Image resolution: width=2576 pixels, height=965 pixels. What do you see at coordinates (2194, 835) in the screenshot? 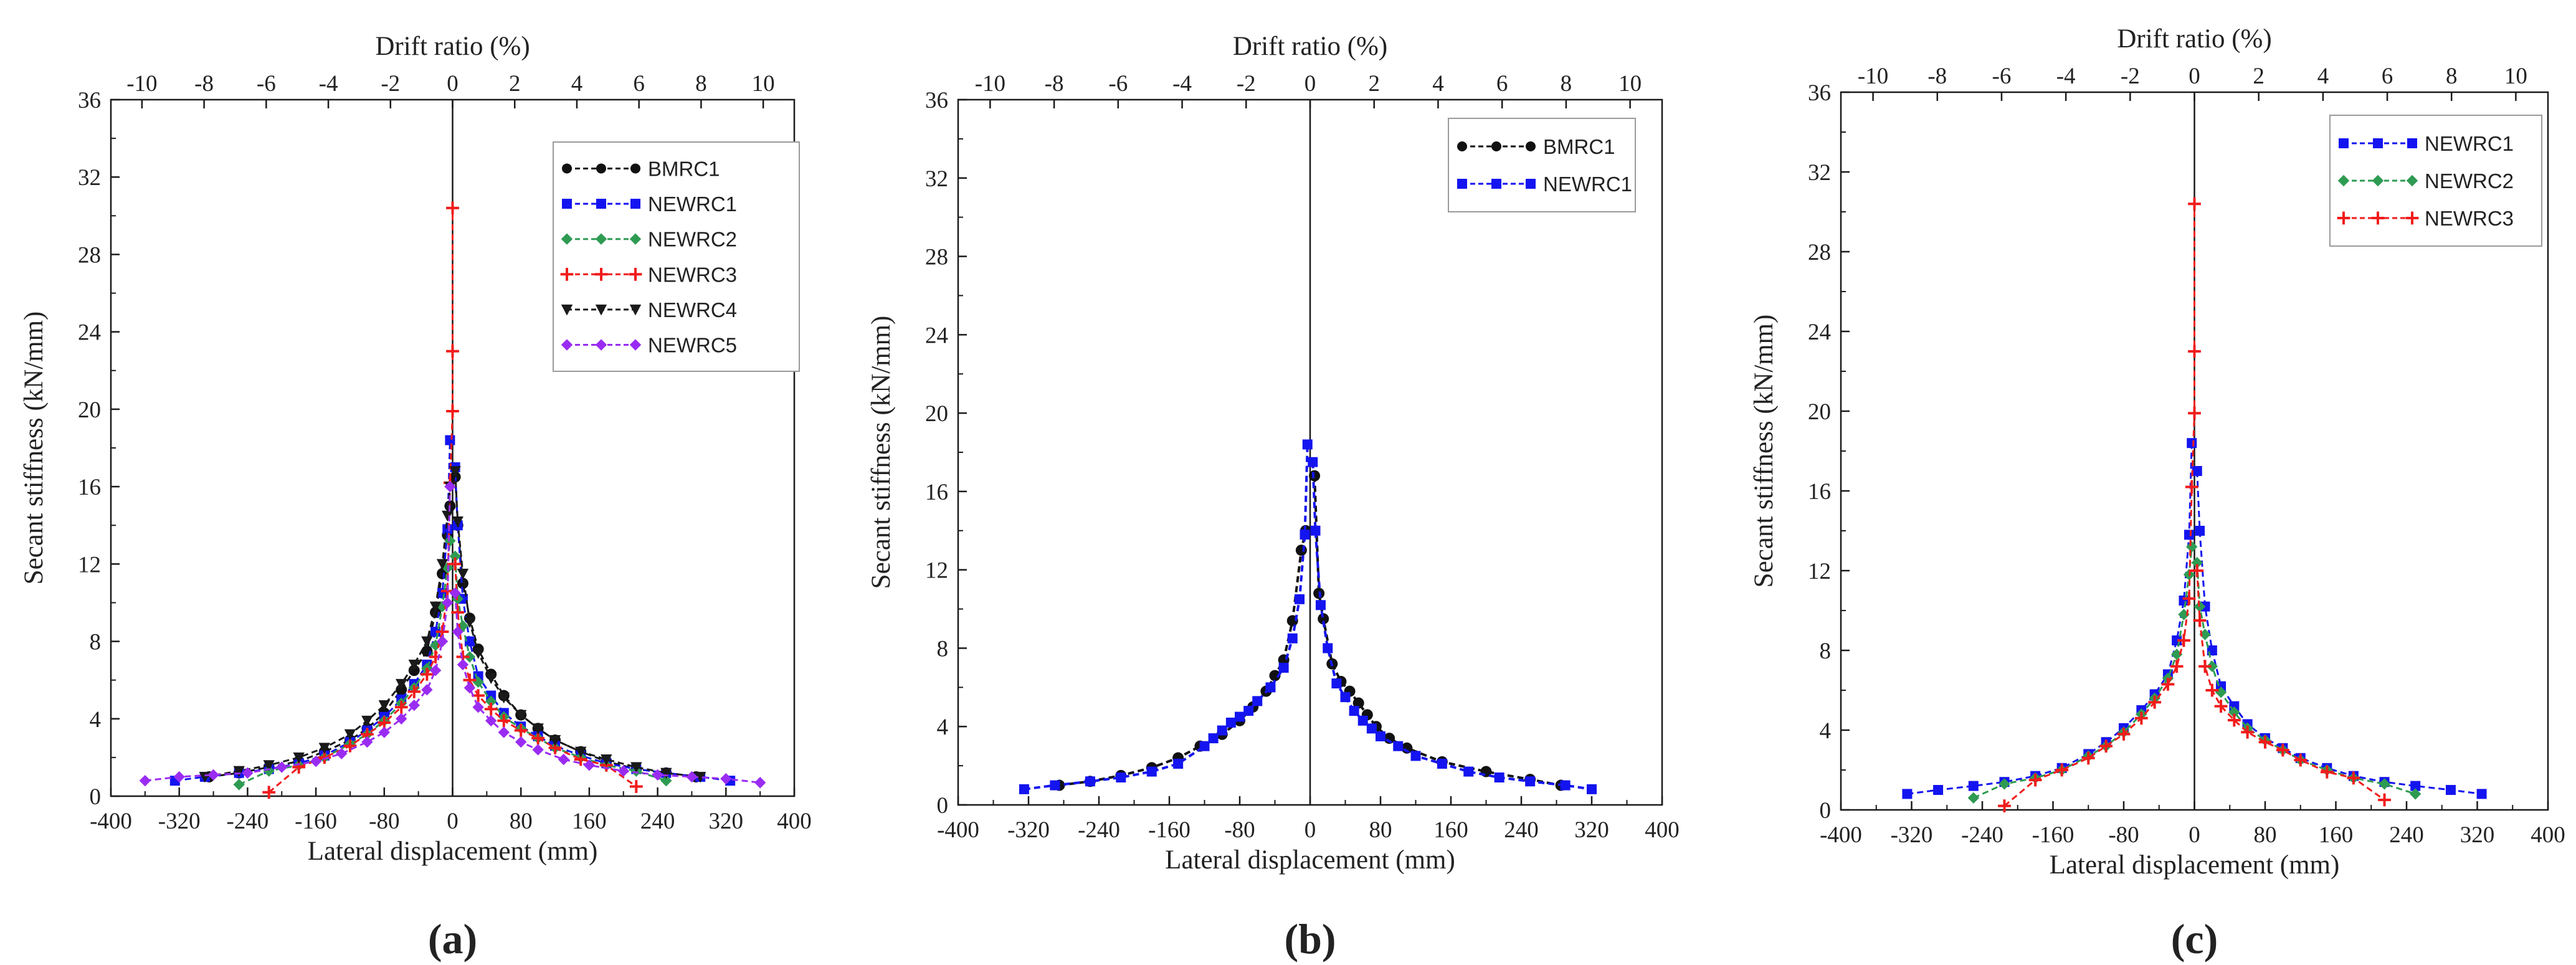
I see `x-tick-label: 0` at bounding box center [2194, 835].